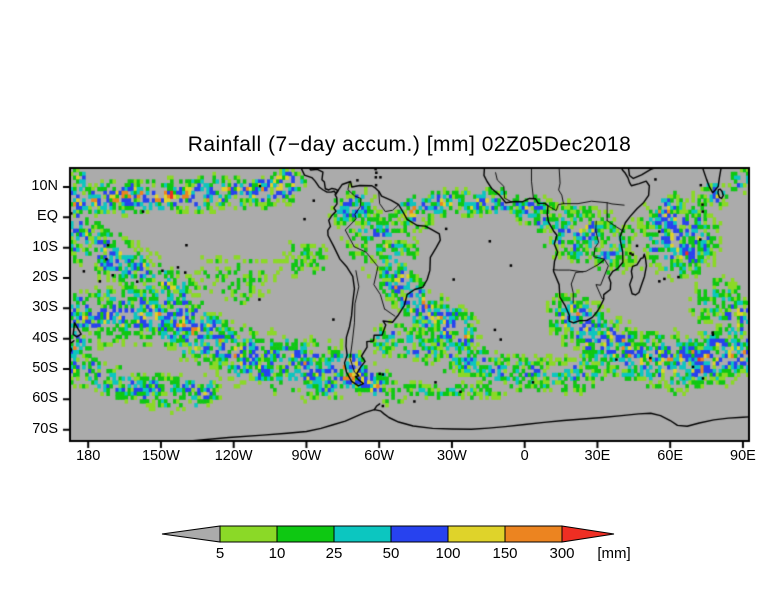  What do you see at coordinates (88, 456) in the screenshot?
I see `x-tick-label: 180` at bounding box center [88, 456].